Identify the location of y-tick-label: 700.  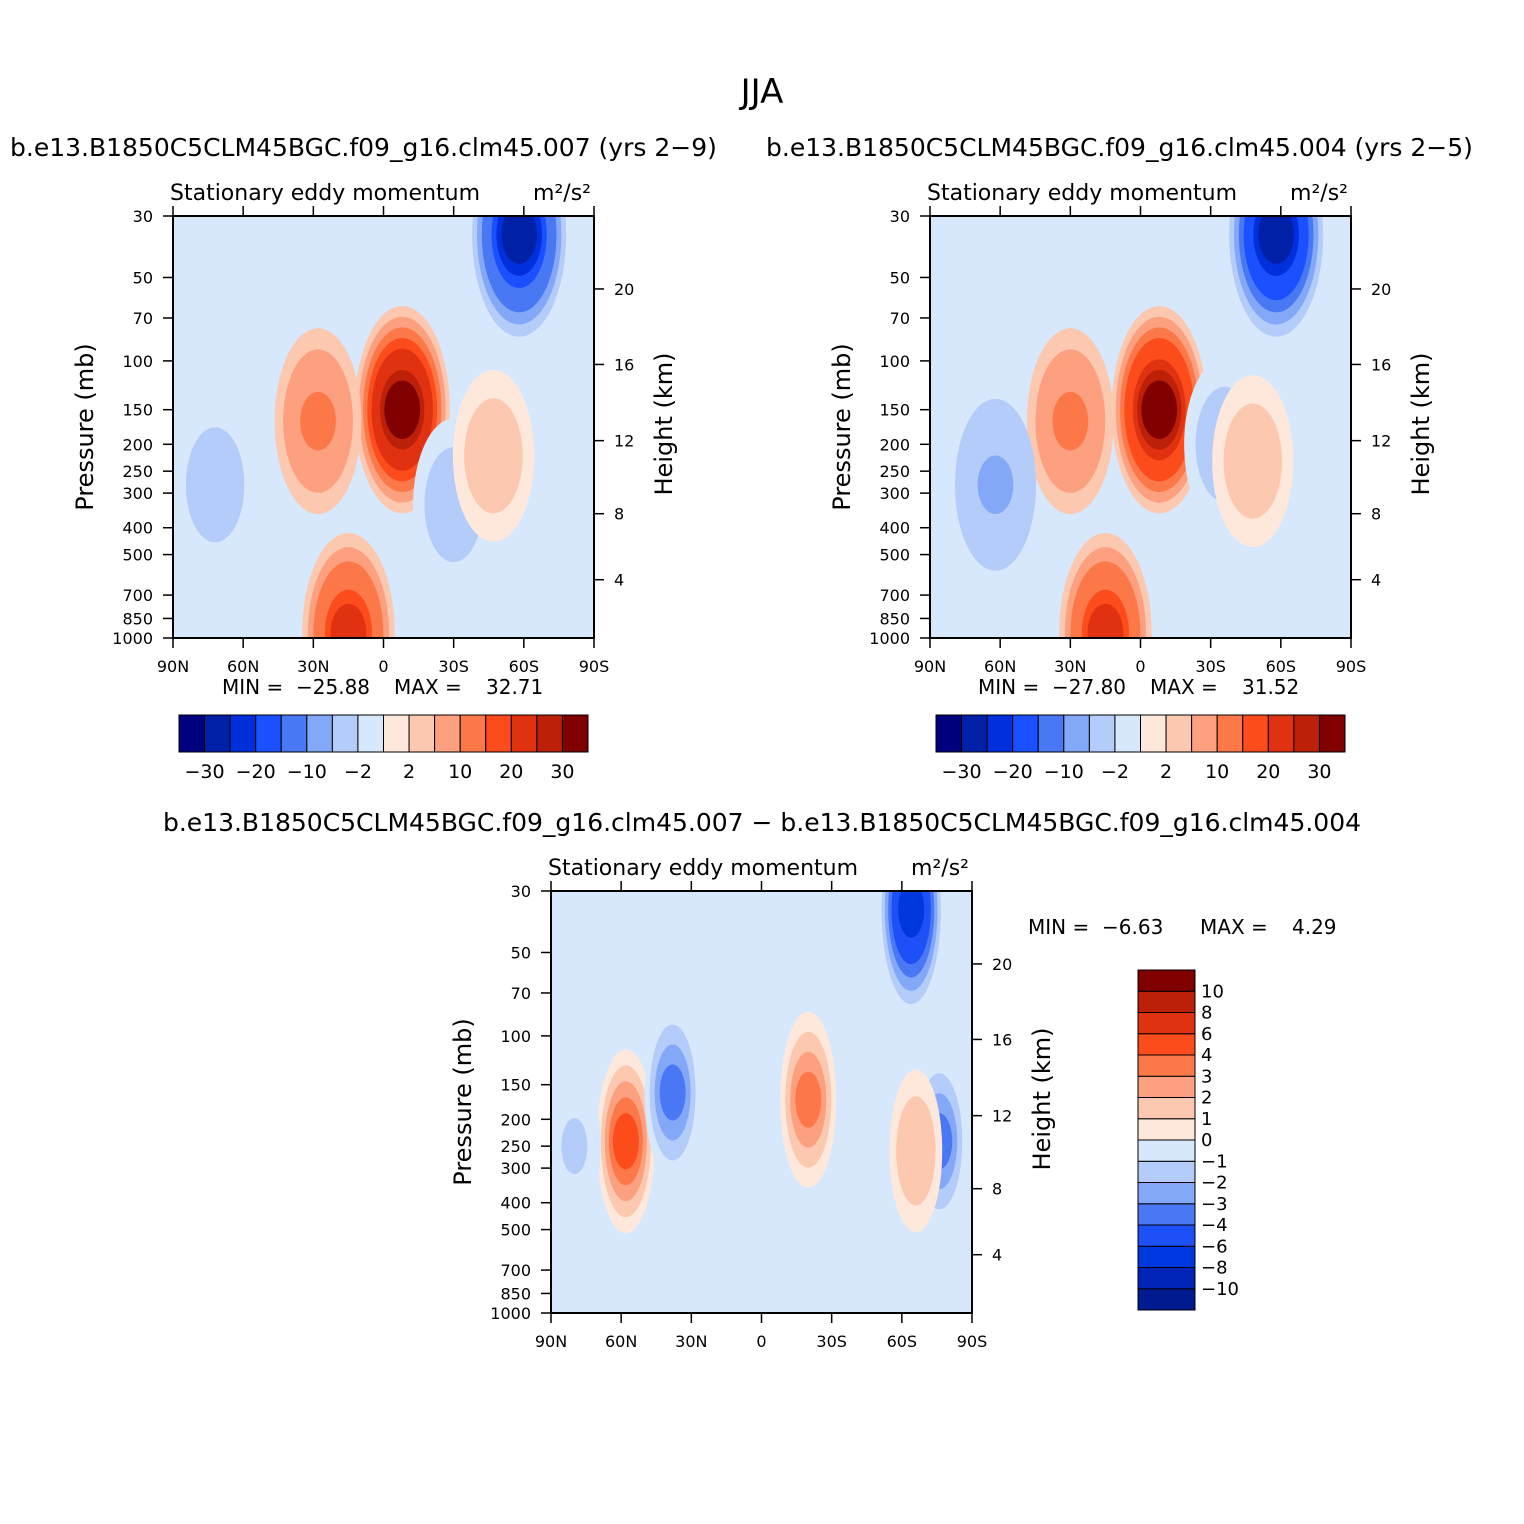
(515, 1270).